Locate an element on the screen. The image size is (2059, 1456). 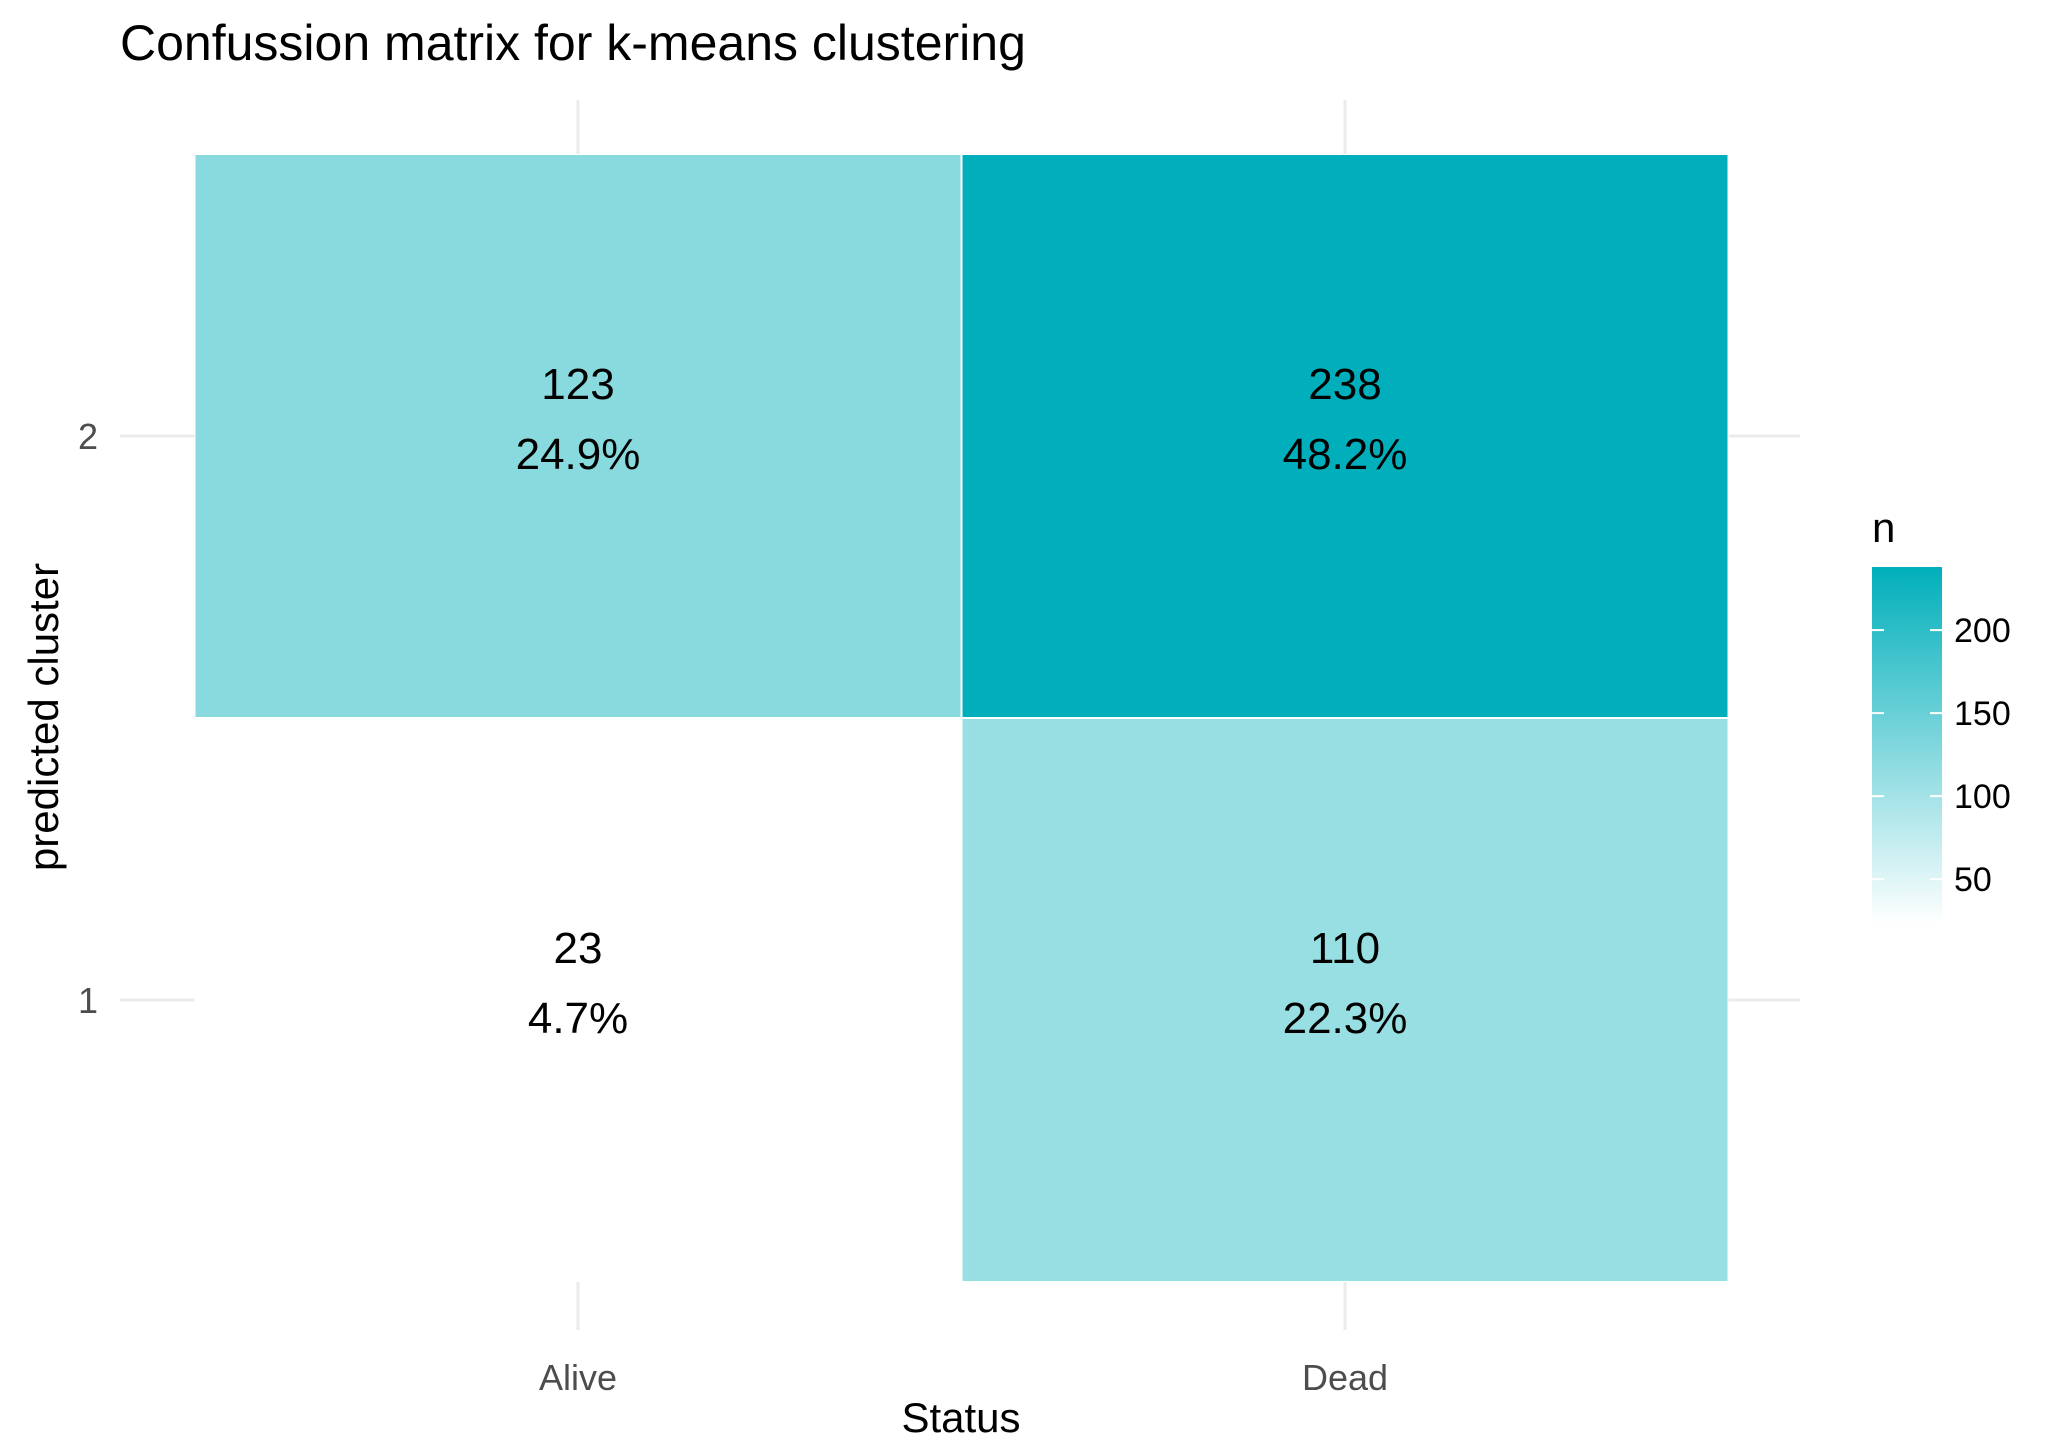
legend-tick-label-100: 100 is located at coordinates (1982, 797).